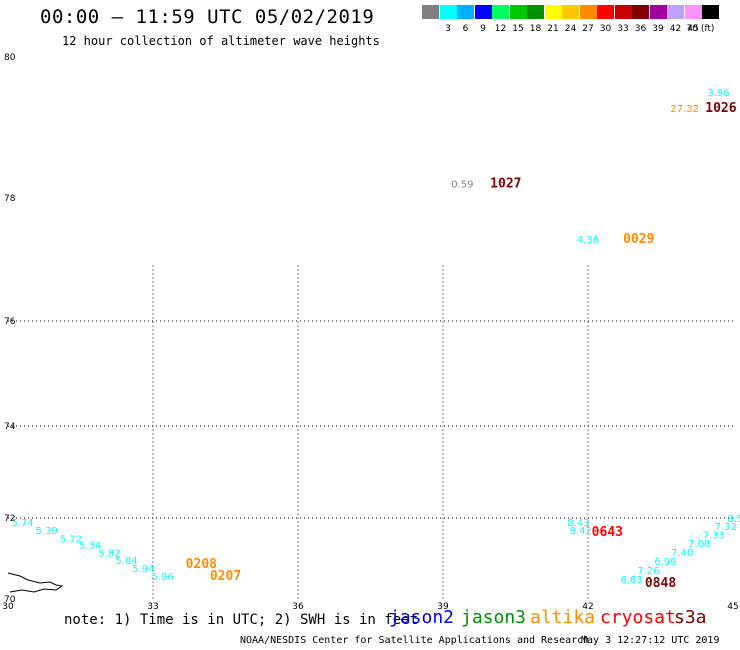  What do you see at coordinates (638, 239) in the screenshot?
I see `pass-time-label: 0029` at bounding box center [638, 239].